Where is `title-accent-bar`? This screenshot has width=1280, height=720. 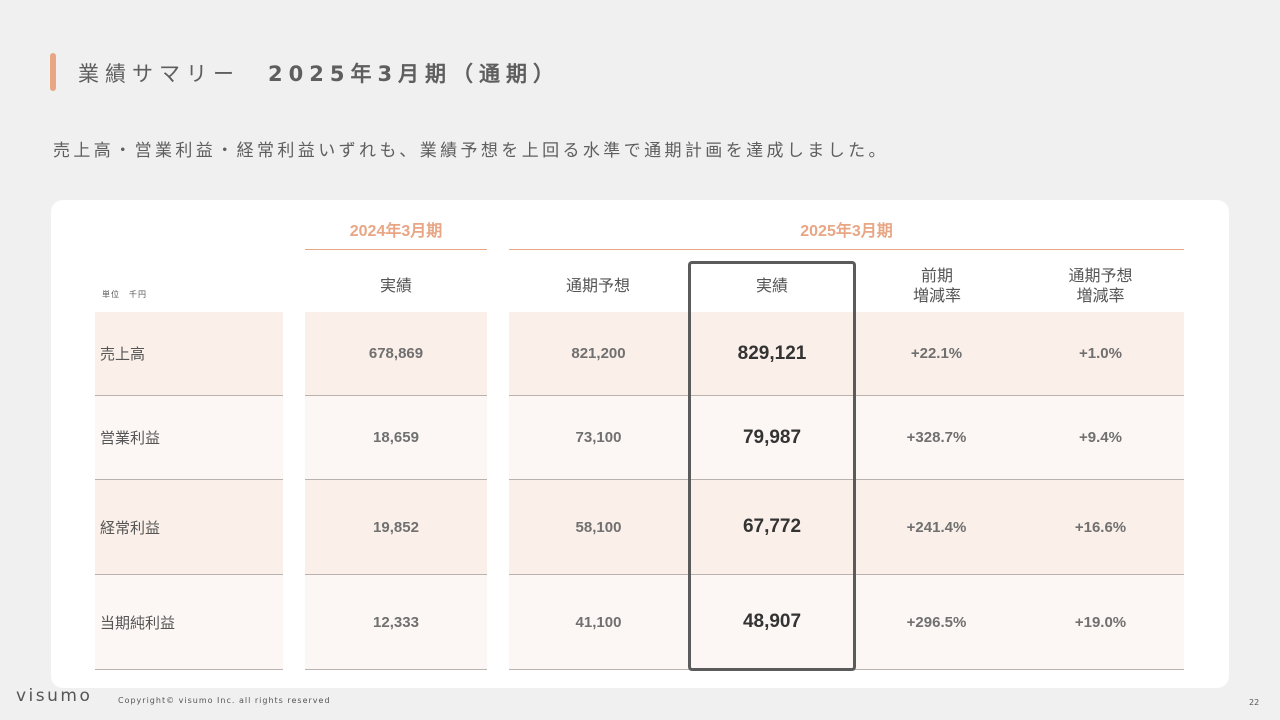
title-accent-bar is located at coordinates (53, 72).